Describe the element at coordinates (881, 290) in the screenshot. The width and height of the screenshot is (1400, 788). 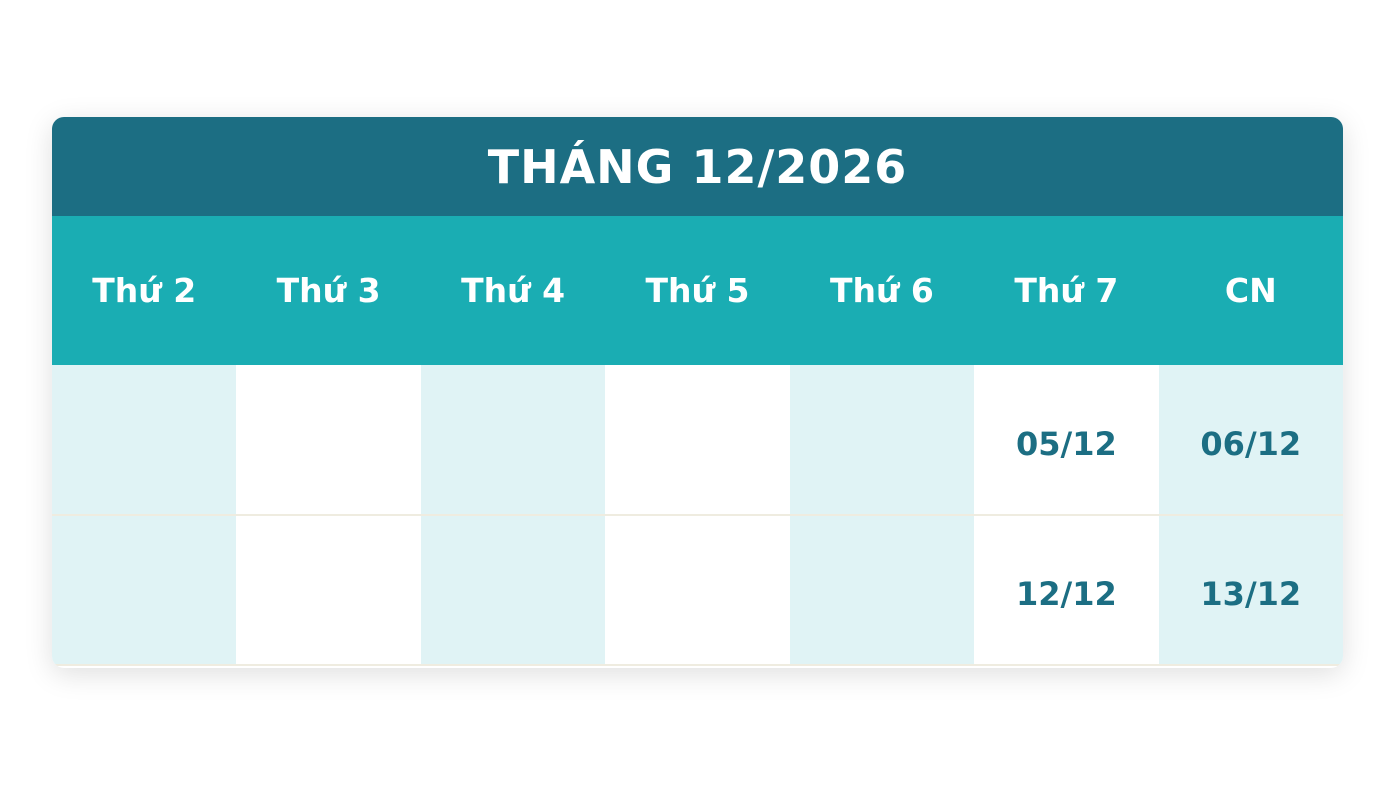
I see `weekday-fri: Thứ 6` at that location.